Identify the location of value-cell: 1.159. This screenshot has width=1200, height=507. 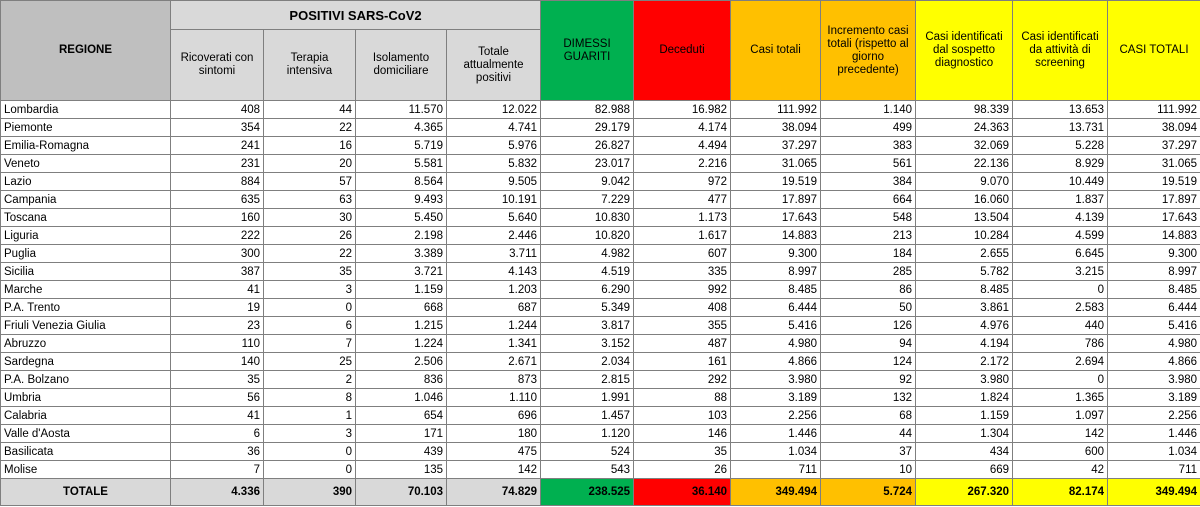
(401, 289).